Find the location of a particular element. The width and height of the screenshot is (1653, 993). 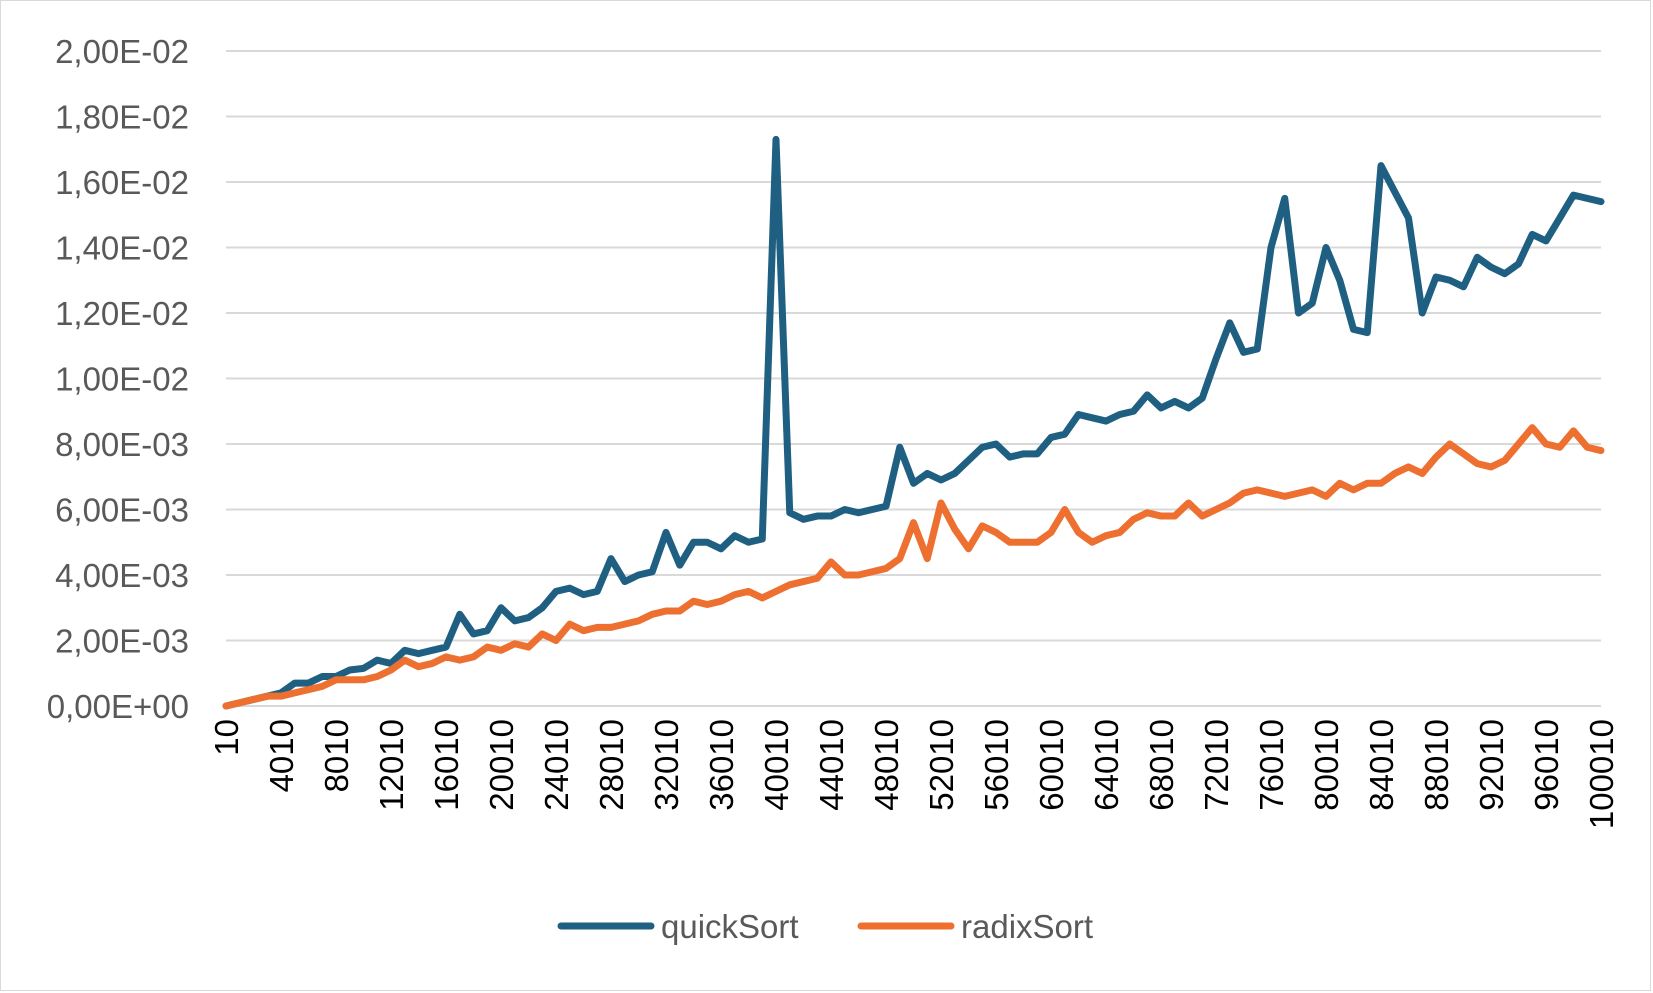

legend-label-radixSort: radixSort is located at coordinates (1027, 926).